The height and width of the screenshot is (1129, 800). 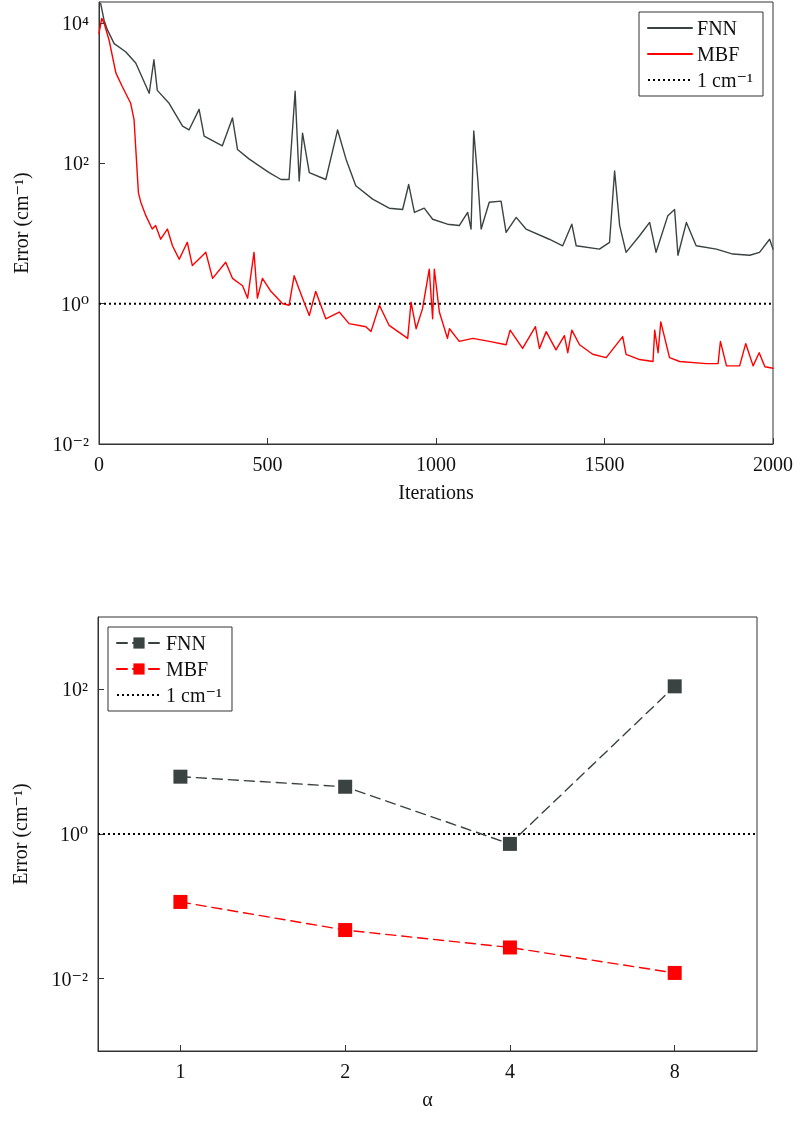 I want to click on x-tick-label: 0, so click(x=99, y=464).